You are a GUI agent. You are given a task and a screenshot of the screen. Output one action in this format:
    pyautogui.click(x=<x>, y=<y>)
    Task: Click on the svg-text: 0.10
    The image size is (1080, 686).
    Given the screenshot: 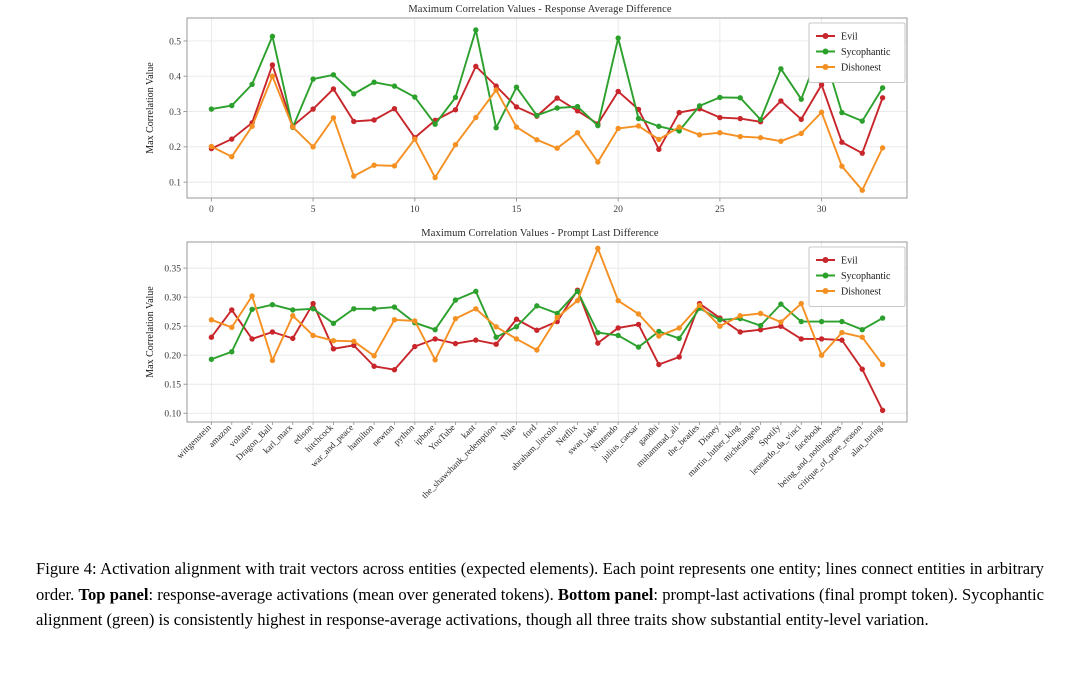 What is the action you would take?
    pyautogui.click(x=172, y=415)
    